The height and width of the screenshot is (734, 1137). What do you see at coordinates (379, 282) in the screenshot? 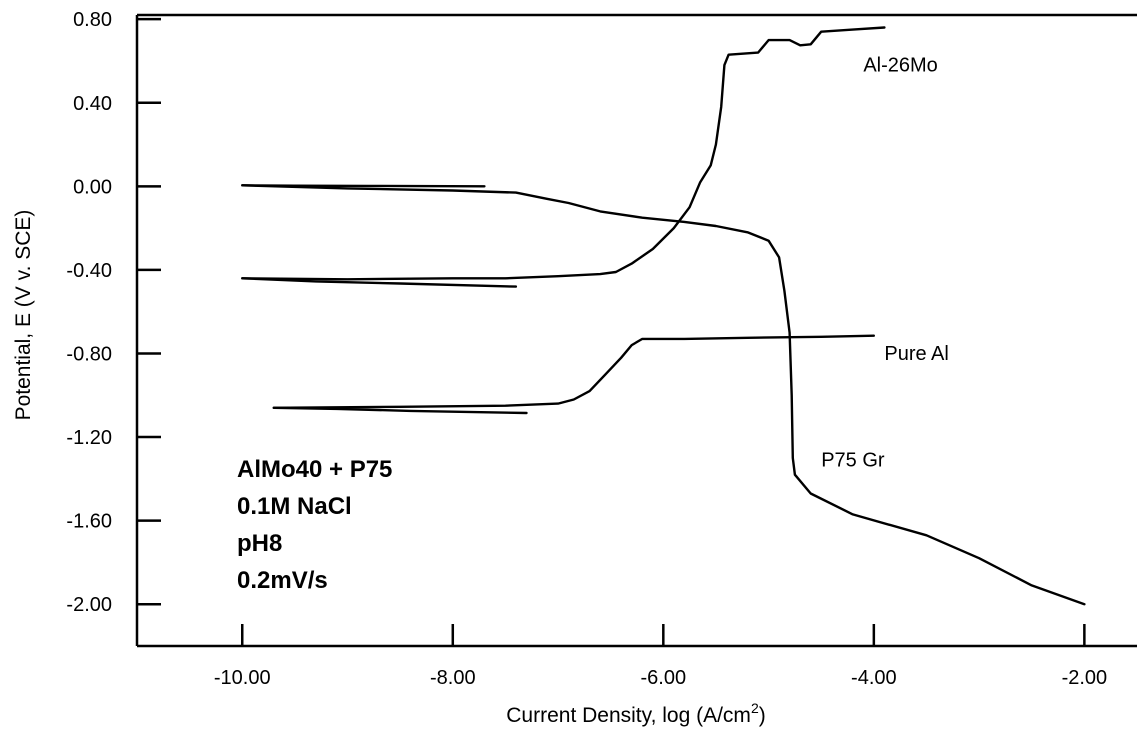
I see `series-line-al-26mo-cathodic` at bounding box center [379, 282].